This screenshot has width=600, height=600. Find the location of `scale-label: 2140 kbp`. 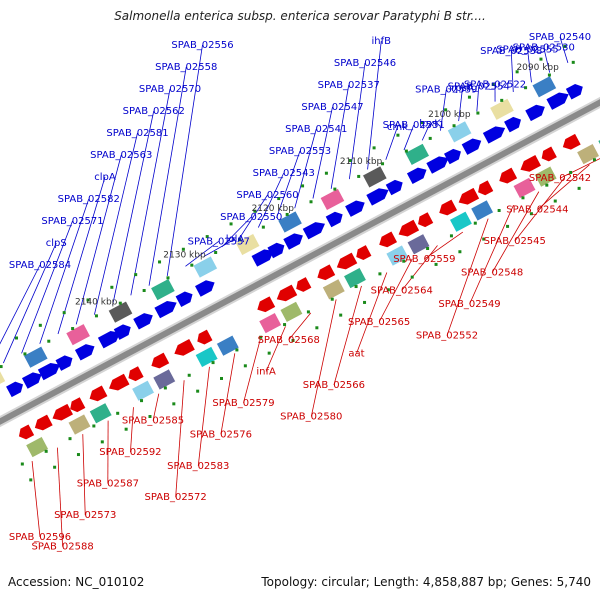

scale-label: 2140 kbp is located at coordinates (96, 303).